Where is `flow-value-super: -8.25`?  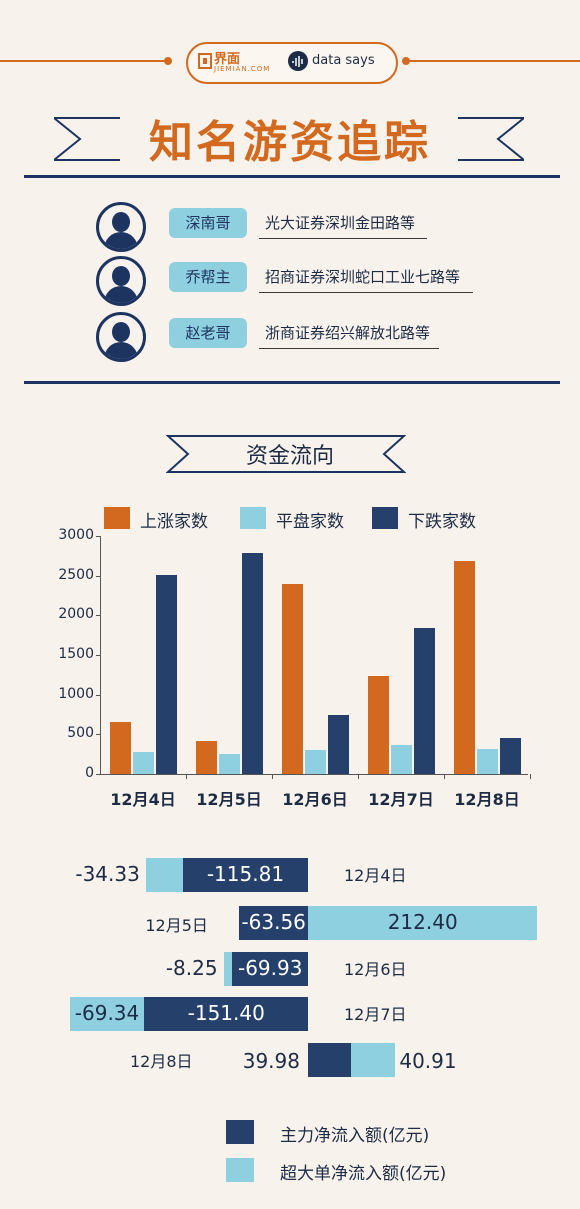 flow-value-super: -8.25 is located at coordinates (191, 968).